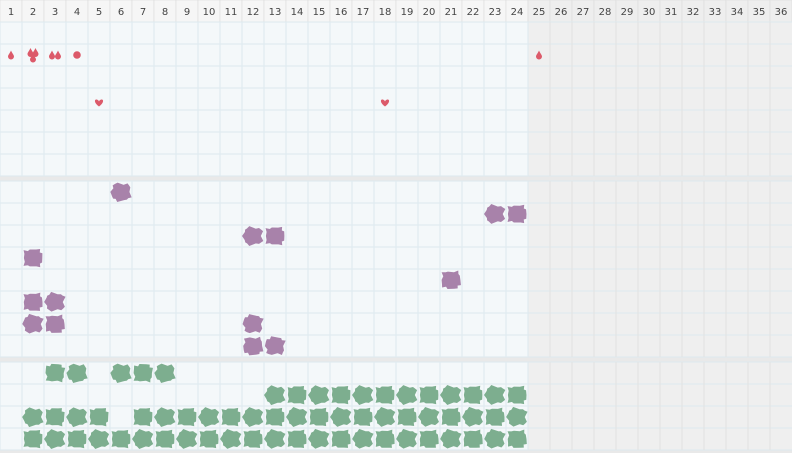  Describe the element at coordinates (583, 12) in the screenshot. I see `day-label: 27` at that location.